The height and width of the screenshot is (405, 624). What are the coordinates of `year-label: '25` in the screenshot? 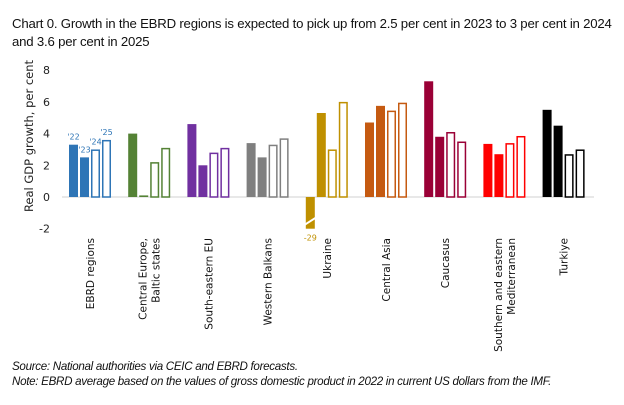 It's located at (106, 132).